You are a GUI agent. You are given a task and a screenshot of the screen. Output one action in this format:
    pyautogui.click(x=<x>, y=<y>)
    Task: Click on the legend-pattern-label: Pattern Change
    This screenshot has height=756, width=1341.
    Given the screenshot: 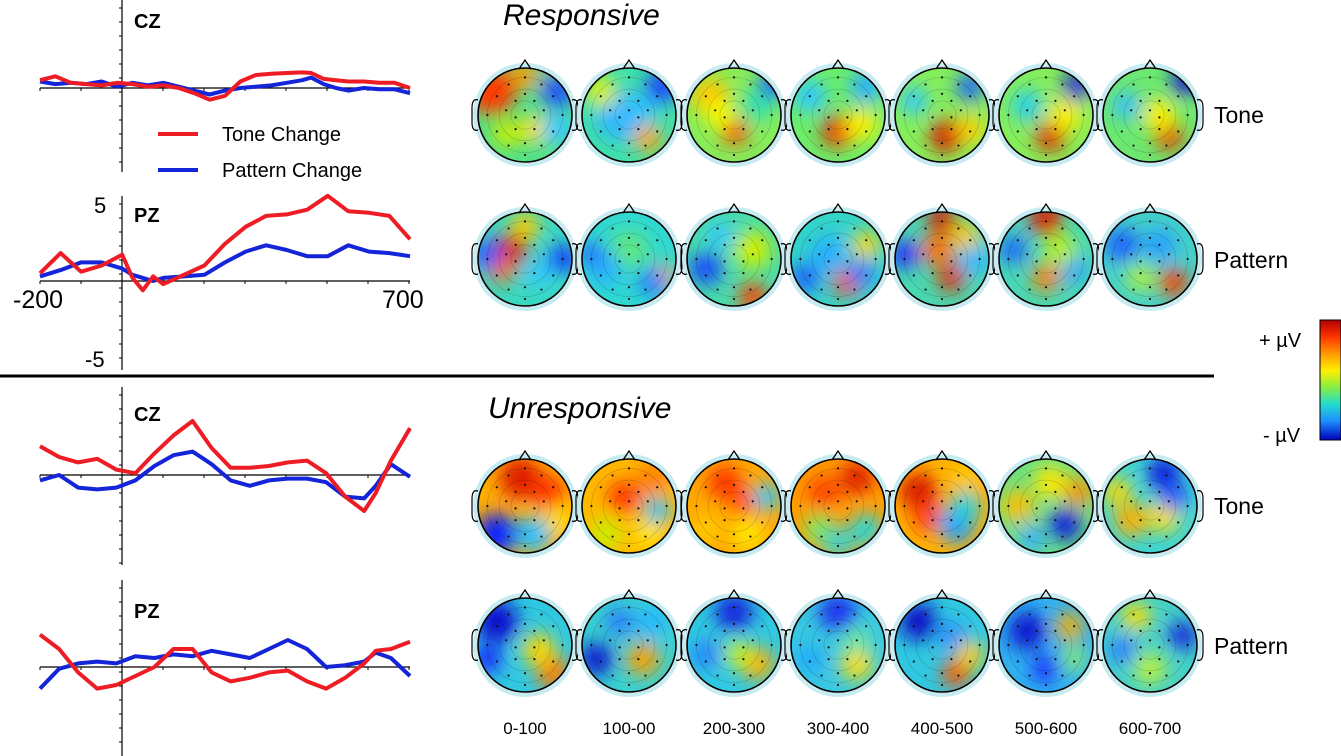 What is the action you would take?
    pyautogui.click(x=292, y=171)
    